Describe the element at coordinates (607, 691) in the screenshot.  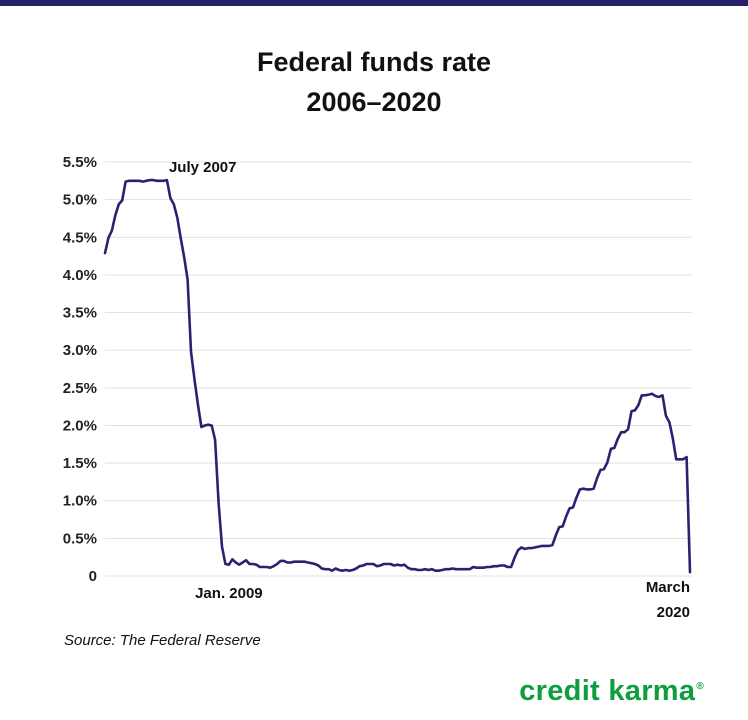
I see `credit-karma-logo-text: credit karma` at that location.